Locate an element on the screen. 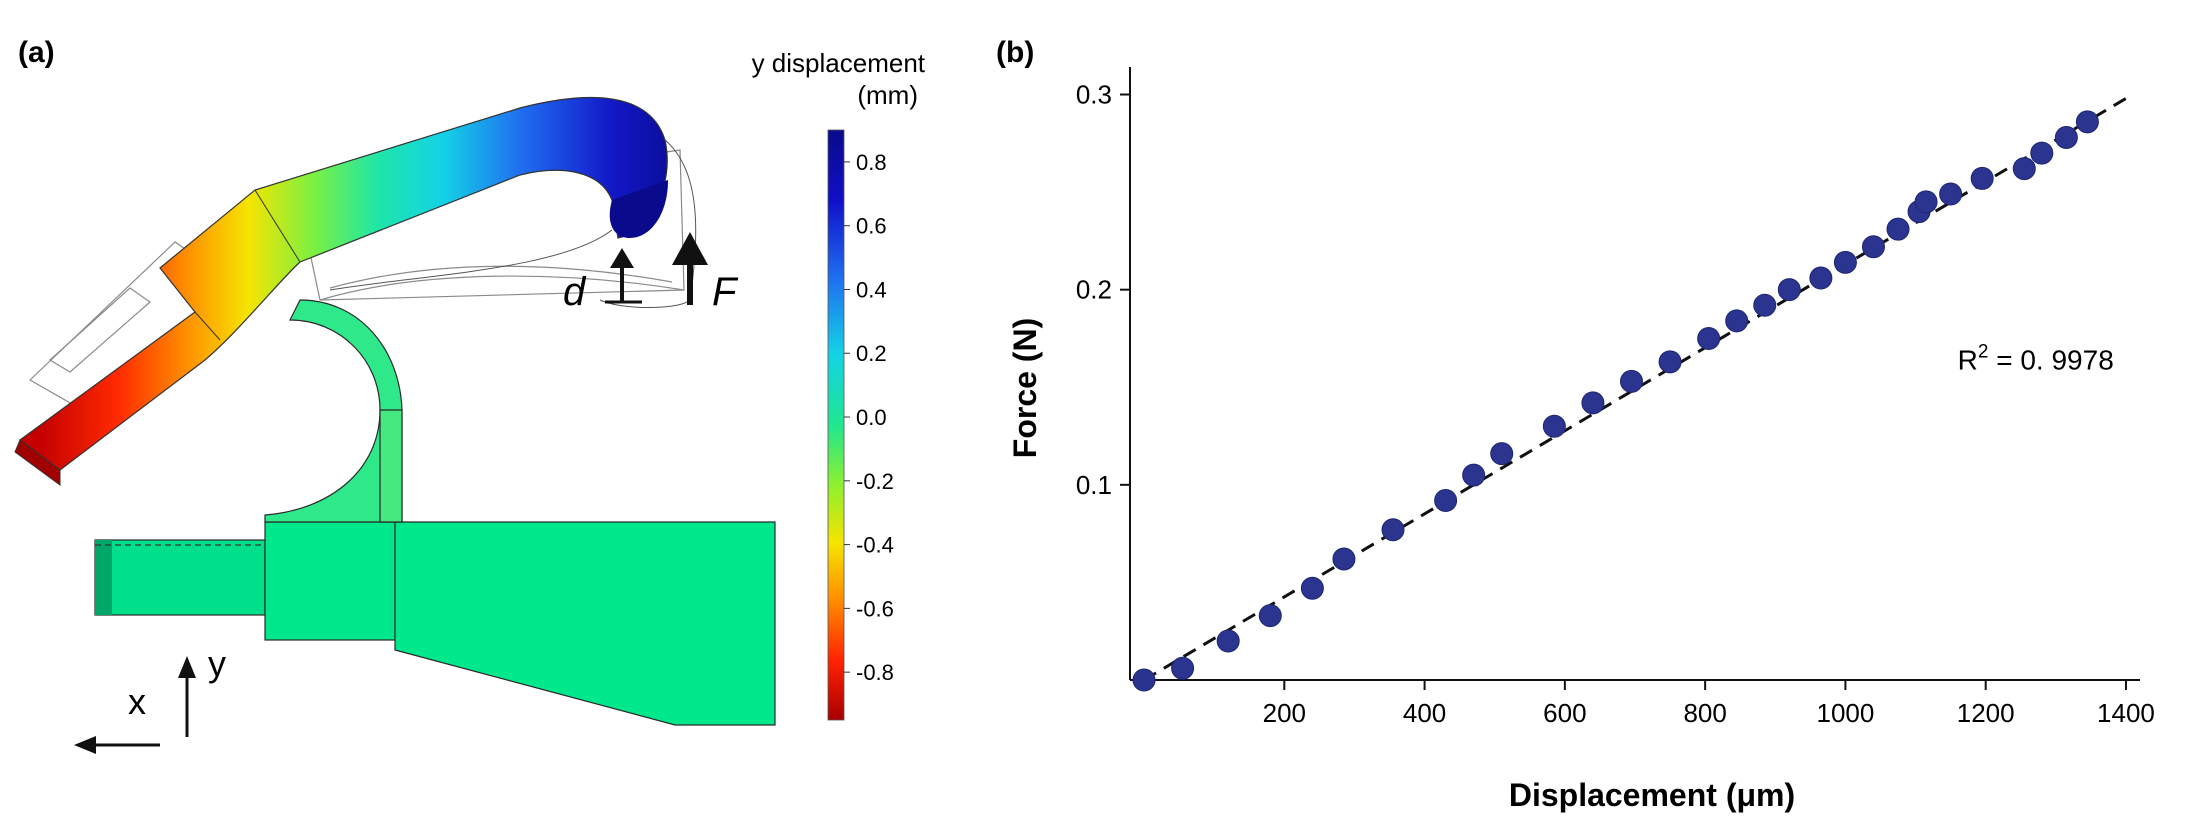 The width and height of the screenshot is (2198, 823). r-squared-annotation: R2 = 0. 9978 is located at coordinates (2036, 359).